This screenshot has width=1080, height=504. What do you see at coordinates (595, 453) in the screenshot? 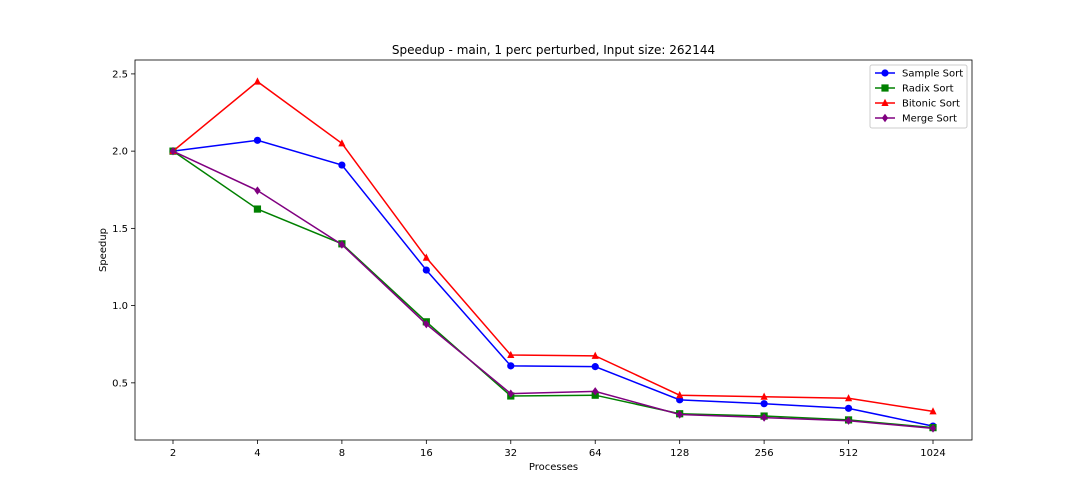
I see `x-tick-label: 64` at bounding box center [595, 453].